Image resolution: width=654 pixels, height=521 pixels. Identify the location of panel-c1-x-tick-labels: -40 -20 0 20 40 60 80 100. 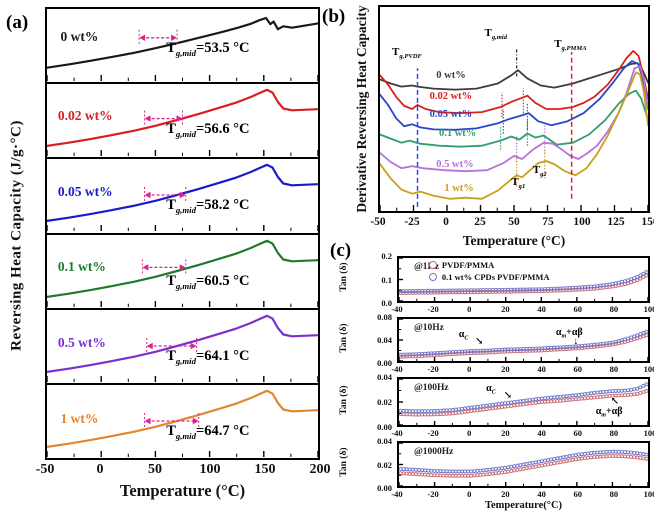
(522, 309).